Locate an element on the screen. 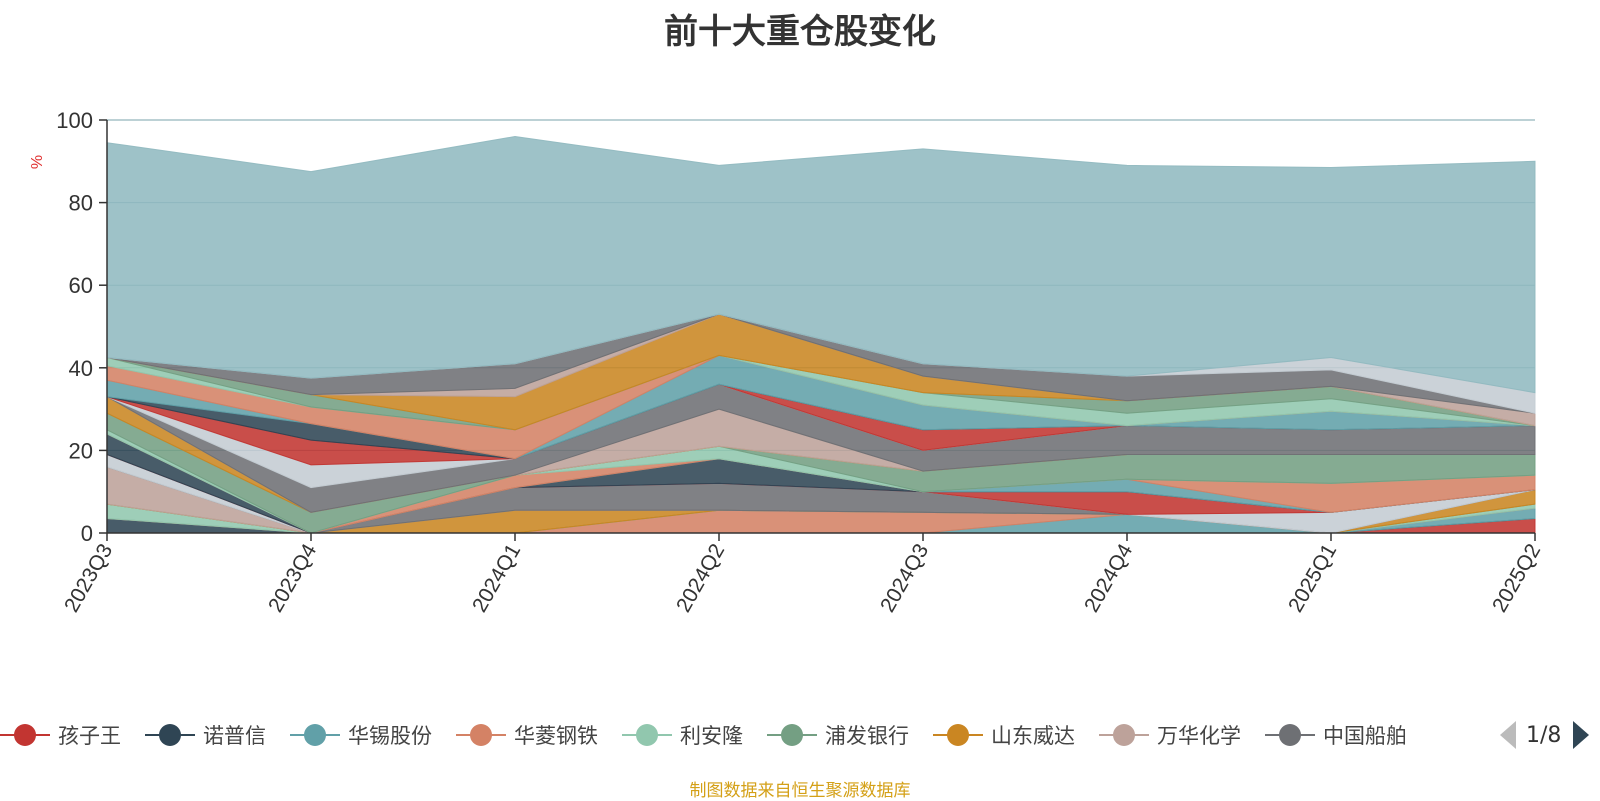  legend-item-7: 万华化学 is located at coordinates (1170, 735).